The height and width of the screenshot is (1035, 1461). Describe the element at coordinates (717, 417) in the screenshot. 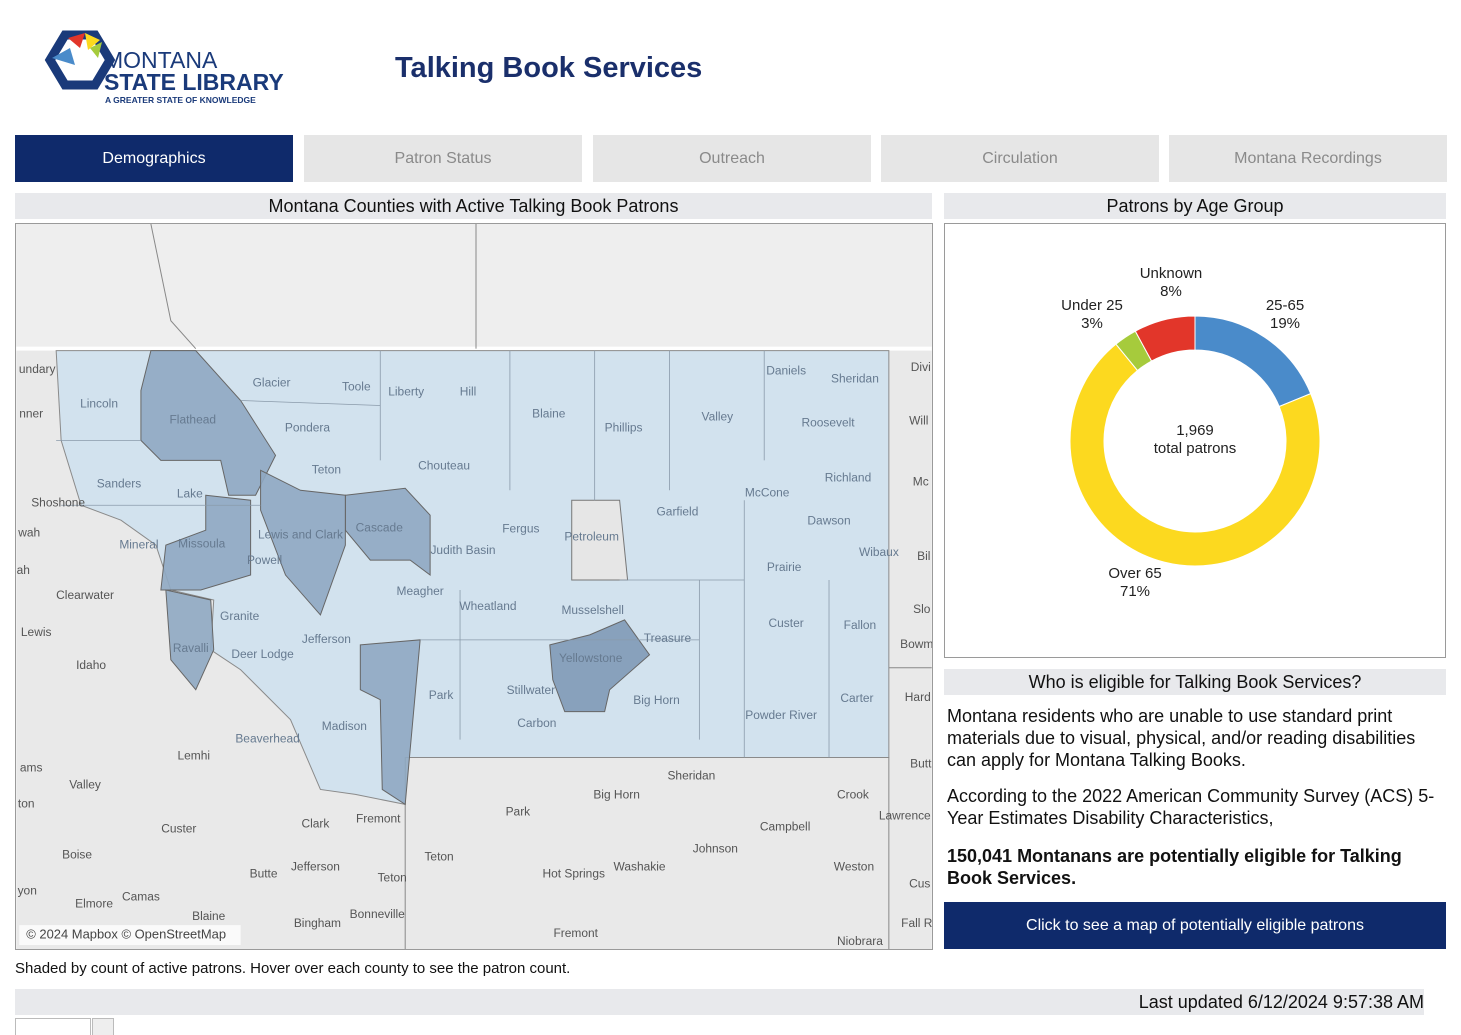

I see `county-label: Valley` at that location.